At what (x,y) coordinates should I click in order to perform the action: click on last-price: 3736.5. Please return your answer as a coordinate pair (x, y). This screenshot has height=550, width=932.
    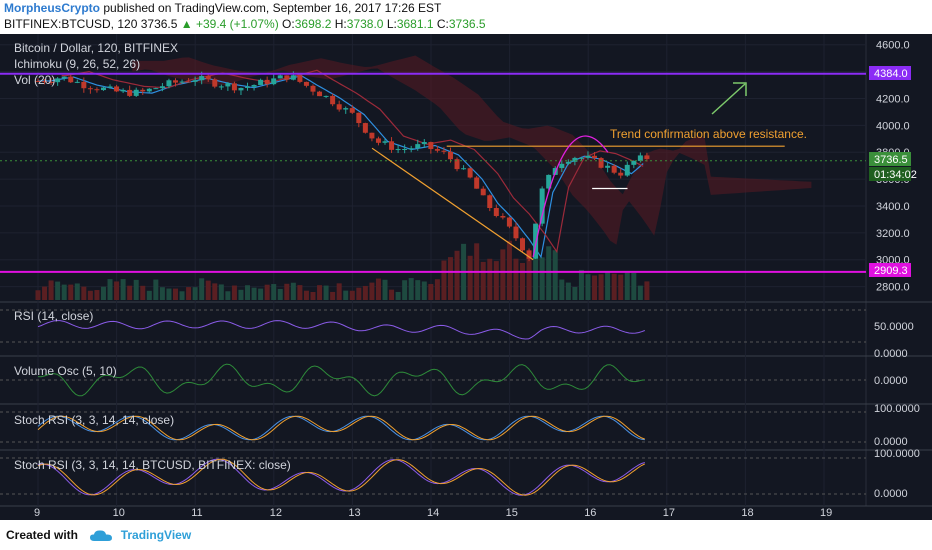
    Looking at the image, I should click on (159, 24).